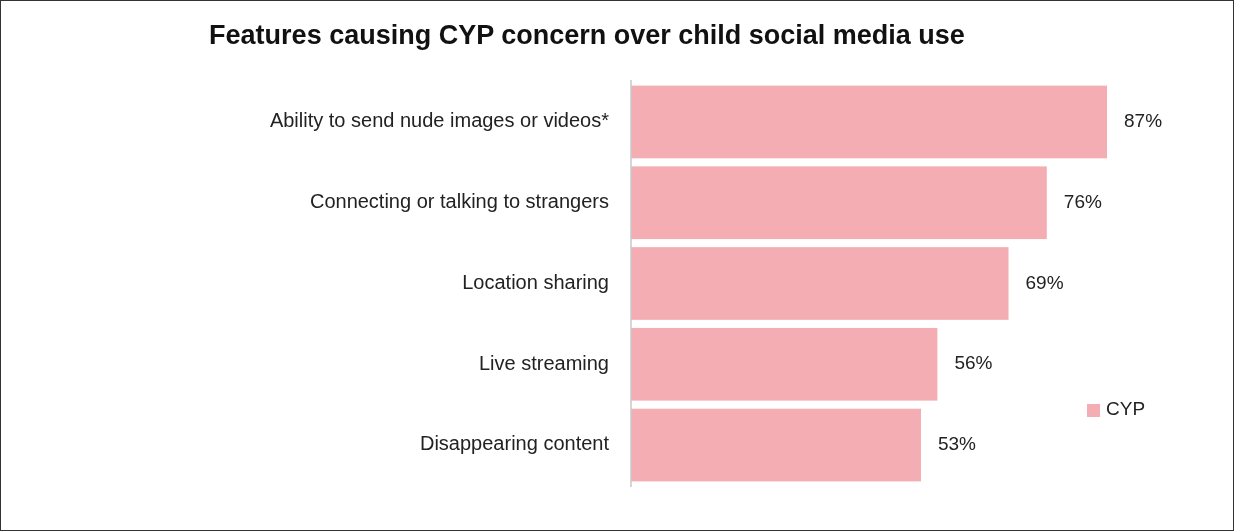 The image size is (1234, 531). What do you see at coordinates (1082, 201) in the screenshot?
I see `data-label: 76%` at bounding box center [1082, 201].